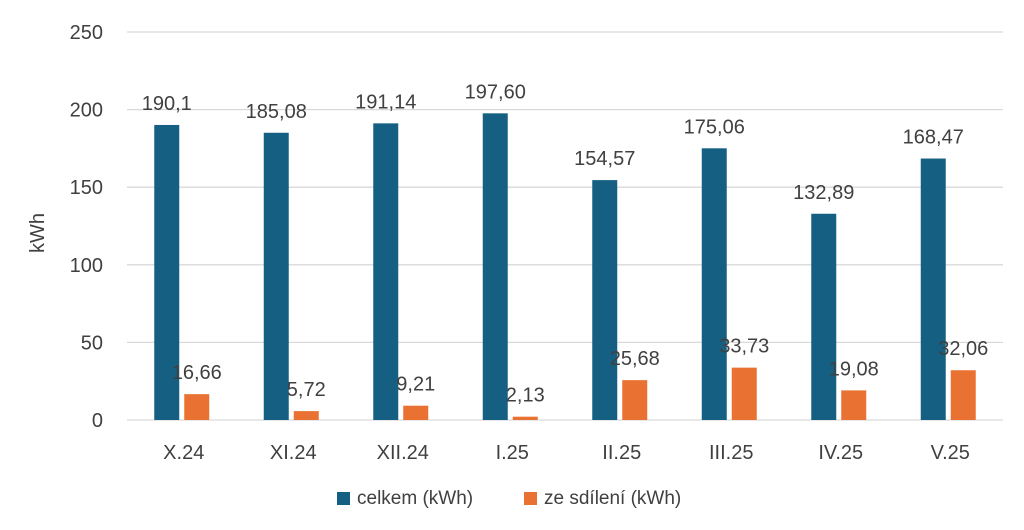 The image size is (1024, 530). What do you see at coordinates (495, 92) in the screenshot?
I see `data-label: 197,60` at bounding box center [495, 92].